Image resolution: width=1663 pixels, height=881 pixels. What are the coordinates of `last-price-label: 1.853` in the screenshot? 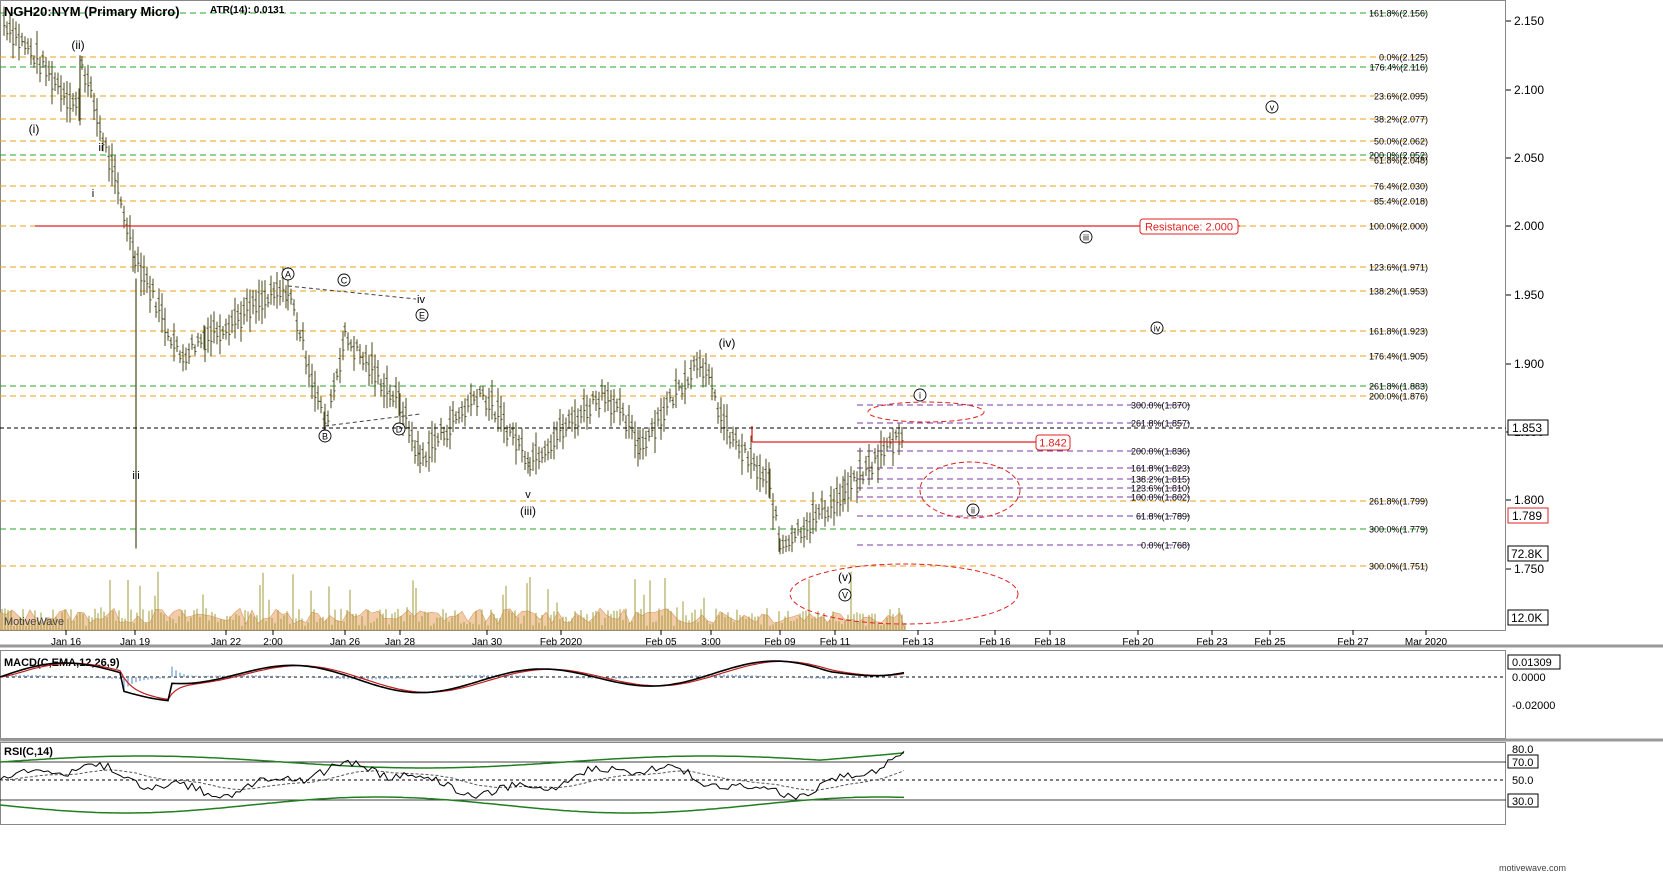 It's located at (1527, 428).